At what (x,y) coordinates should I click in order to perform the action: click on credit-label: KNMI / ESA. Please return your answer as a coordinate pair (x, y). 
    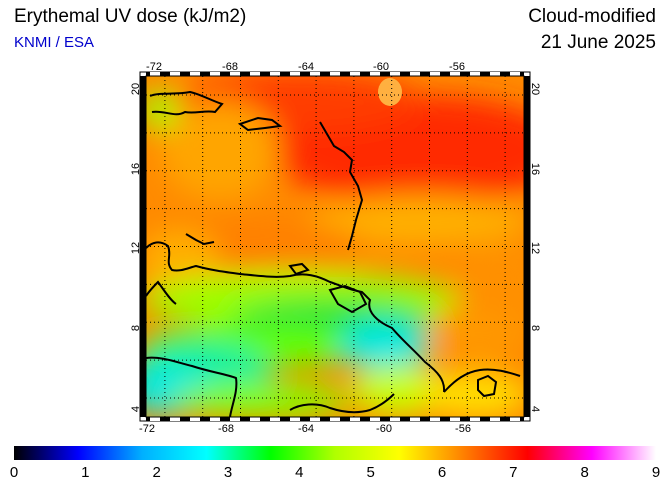
    Looking at the image, I should click on (54, 42).